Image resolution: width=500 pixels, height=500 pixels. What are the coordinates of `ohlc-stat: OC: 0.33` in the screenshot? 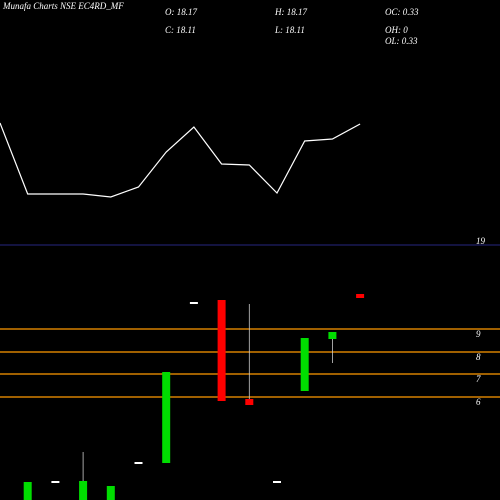 It's located at (402, 12).